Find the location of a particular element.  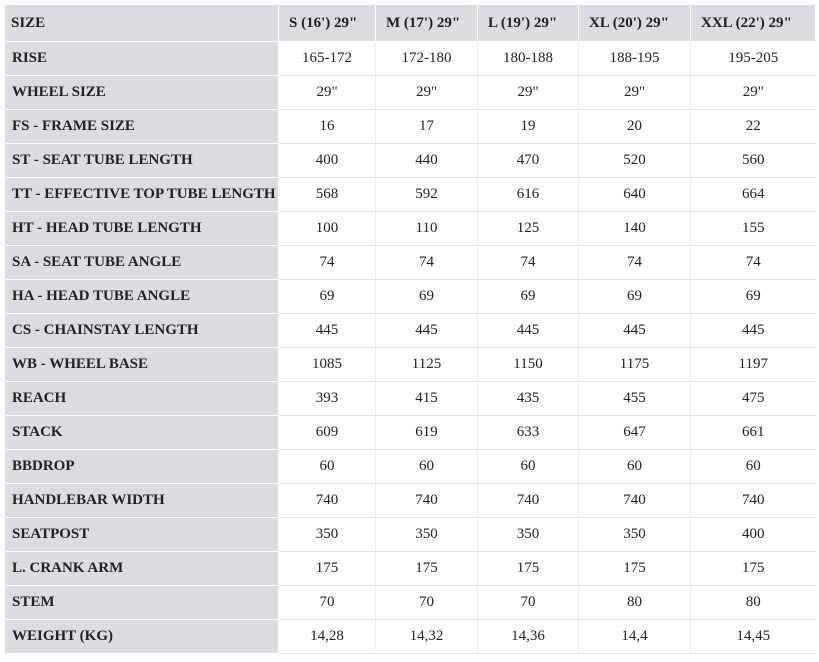

cell-value: 22 is located at coordinates (753, 126).